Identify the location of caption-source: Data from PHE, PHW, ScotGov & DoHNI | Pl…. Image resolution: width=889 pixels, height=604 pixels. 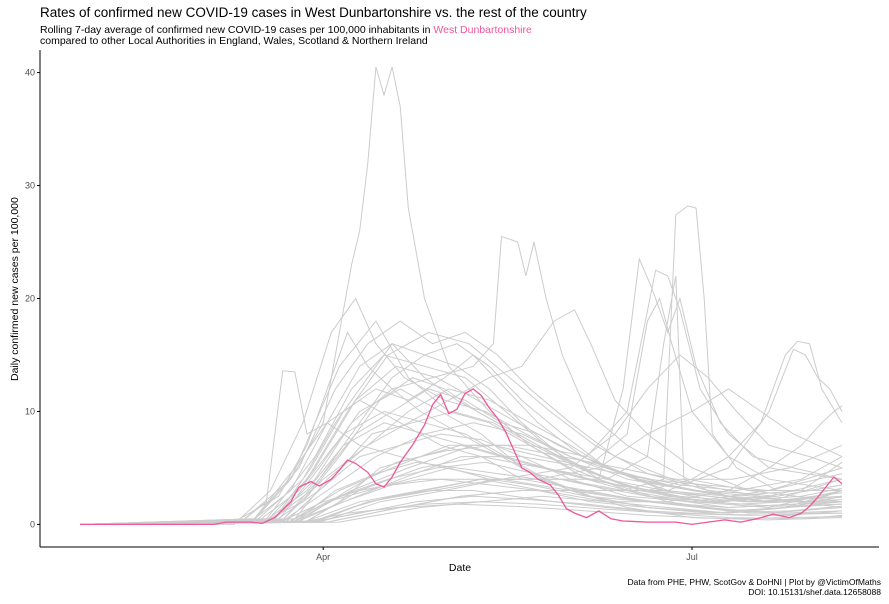
(754, 582).